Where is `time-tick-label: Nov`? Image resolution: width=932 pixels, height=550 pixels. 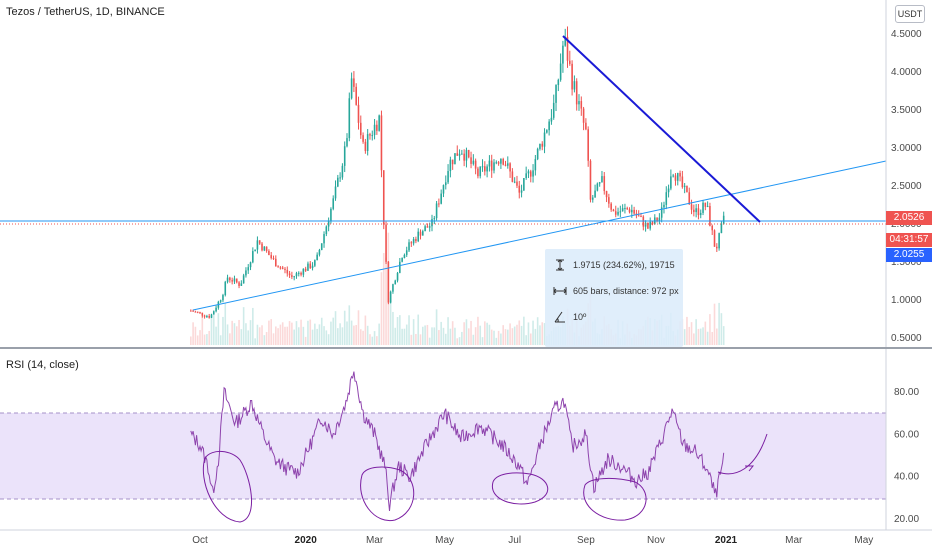
time-tick-label: Nov is located at coordinates (656, 540).